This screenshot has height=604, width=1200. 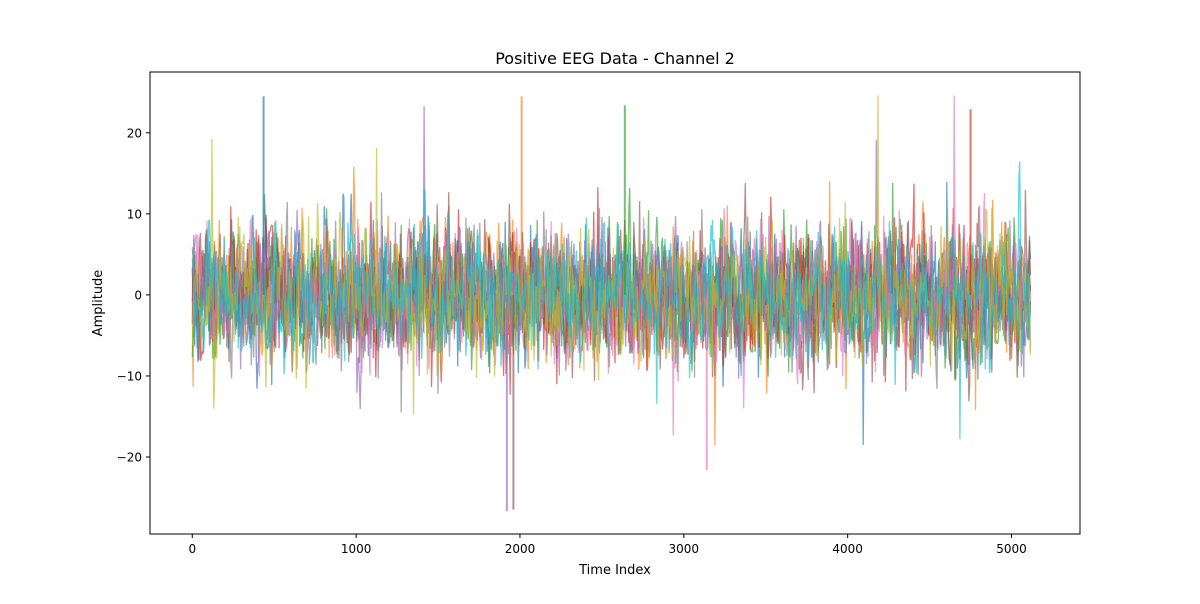 What do you see at coordinates (134, 133) in the screenshot?
I see `y-tick-label: 20` at bounding box center [134, 133].